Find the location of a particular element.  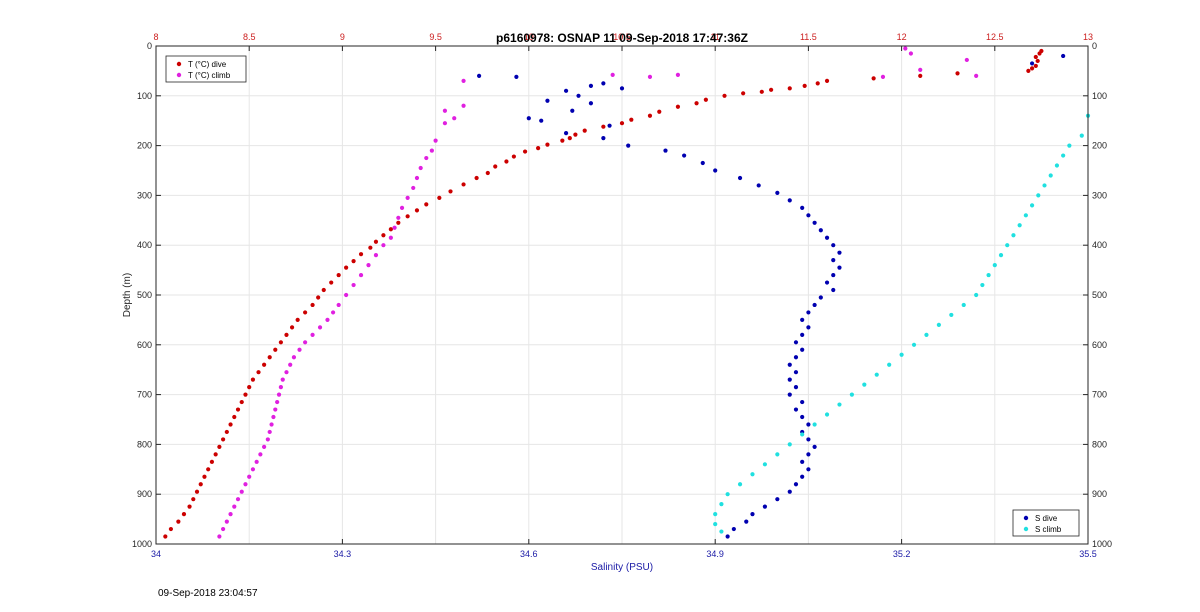

y-tick-label-left: 400 is located at coordinates (144, 245).